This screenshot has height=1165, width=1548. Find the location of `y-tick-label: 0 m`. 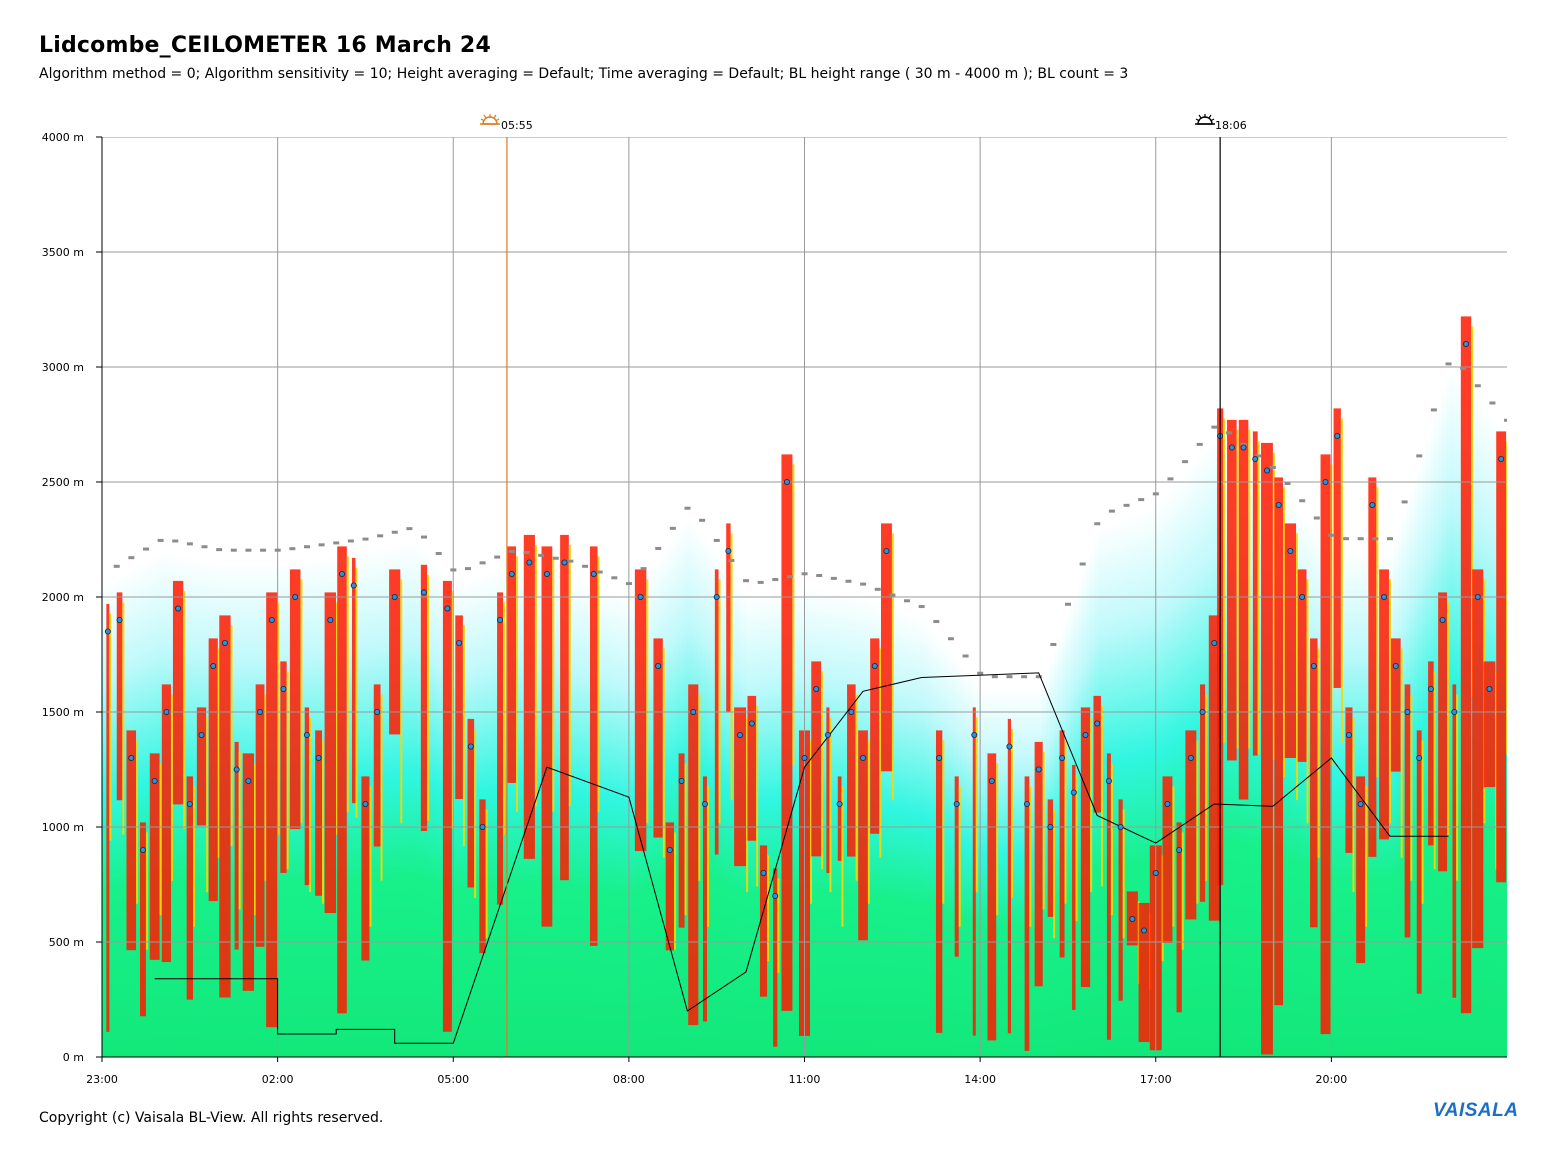

y-tick-label: 0 m is located at coordinates (73, 1057).